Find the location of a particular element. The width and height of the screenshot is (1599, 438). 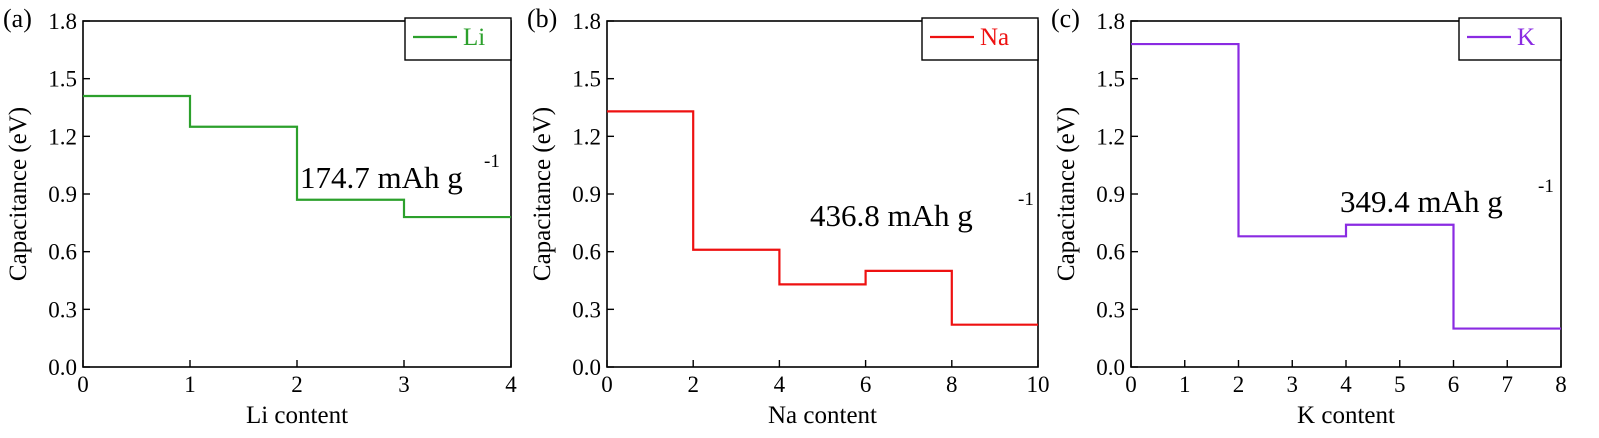

capacity-annotation: 174.7 mAh g is located at coordinates (381, 177).